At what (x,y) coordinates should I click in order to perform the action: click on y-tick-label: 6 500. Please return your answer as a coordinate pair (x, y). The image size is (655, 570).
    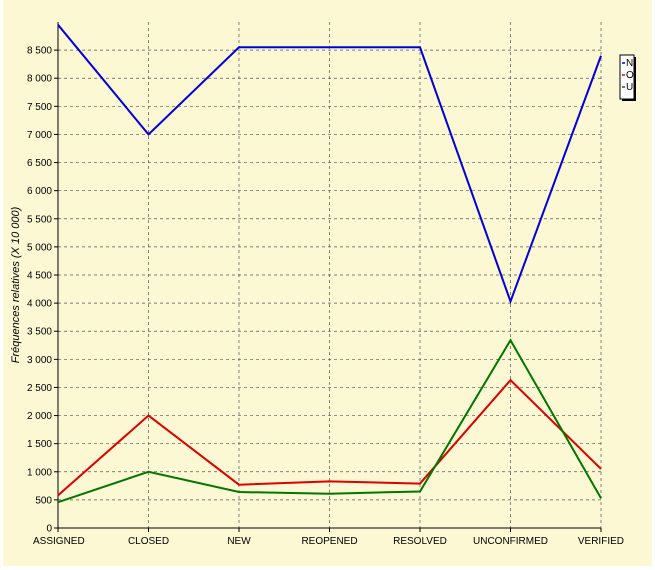
    Looking at the image, I should click on (39, 163).